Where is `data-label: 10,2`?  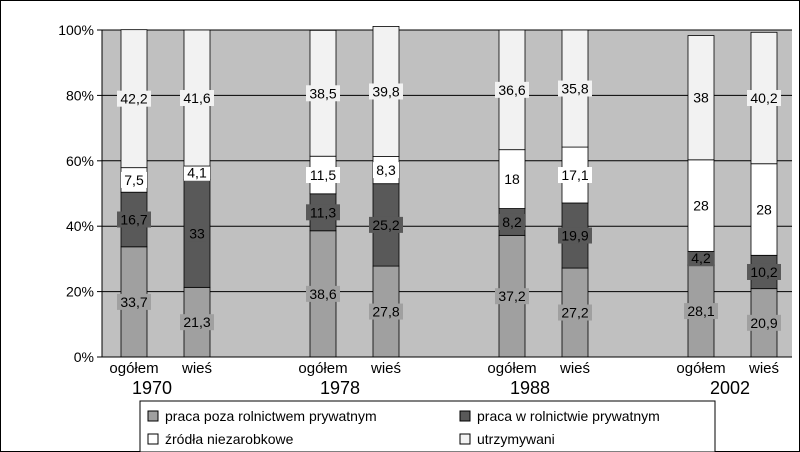
data-label: 10,2 is located at coordinates (763, 272).